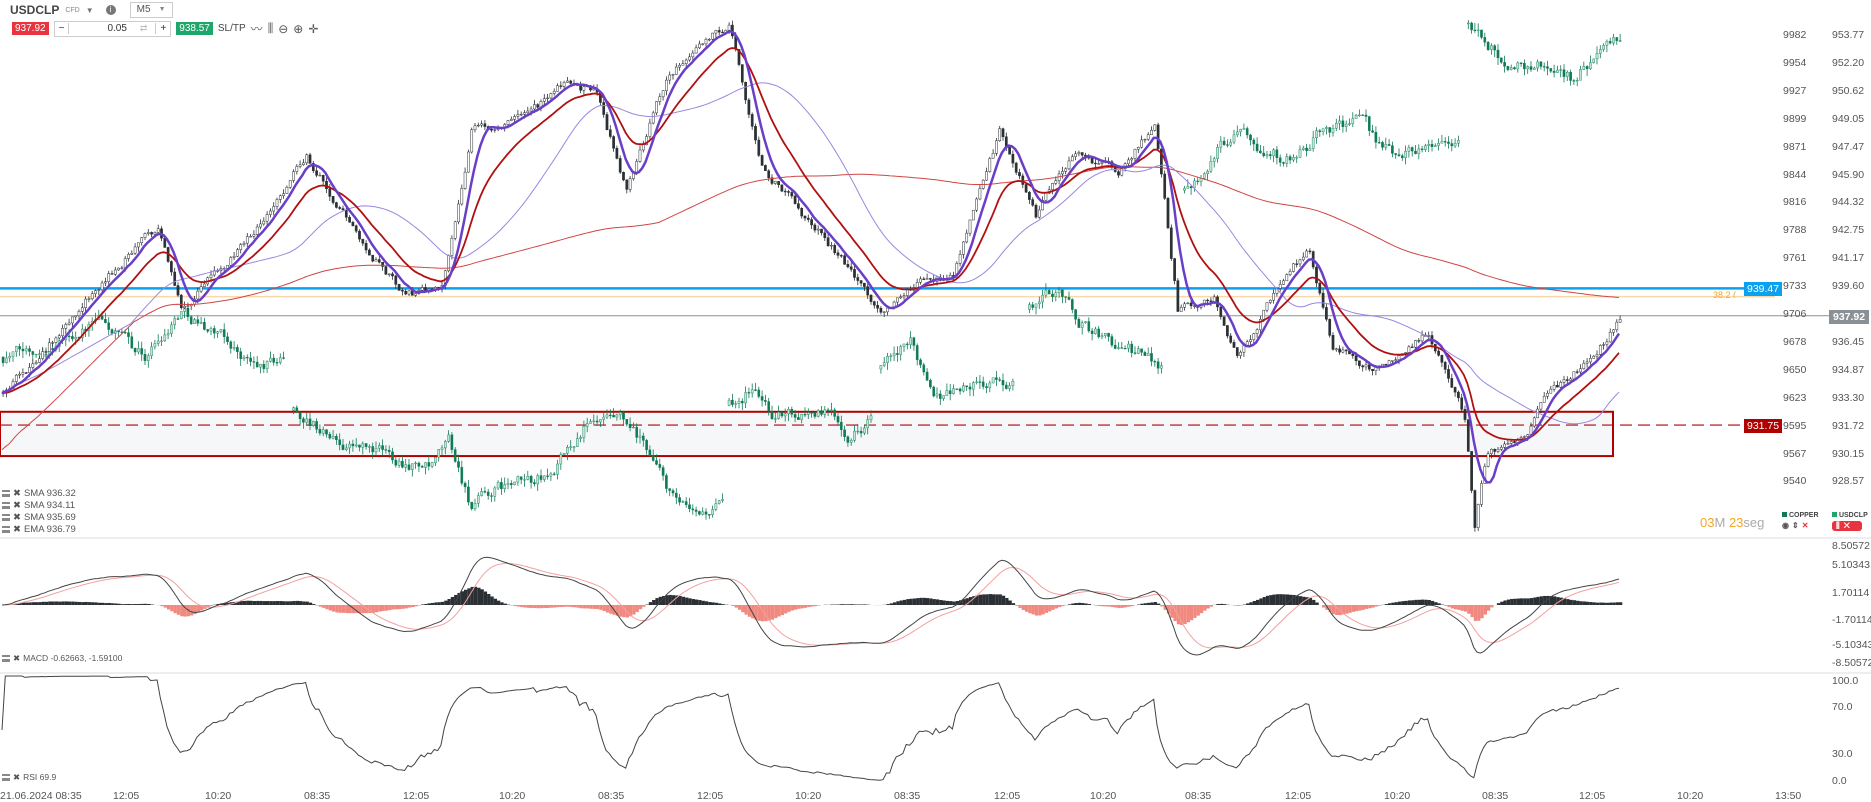  I want to click on crosshair-icon: ✛, so click(313, 28).